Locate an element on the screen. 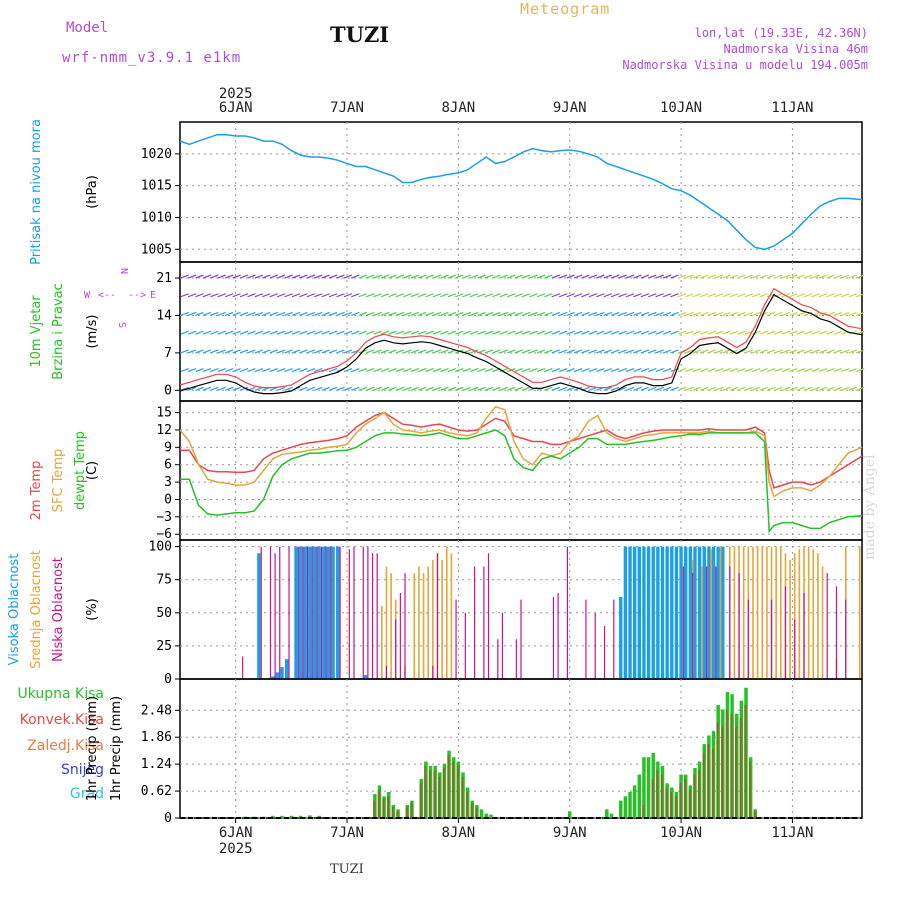 Image resolution: width=900 pixels, height=900 pixels. y-tick-label: 15 is located at coordinates (164, 413).